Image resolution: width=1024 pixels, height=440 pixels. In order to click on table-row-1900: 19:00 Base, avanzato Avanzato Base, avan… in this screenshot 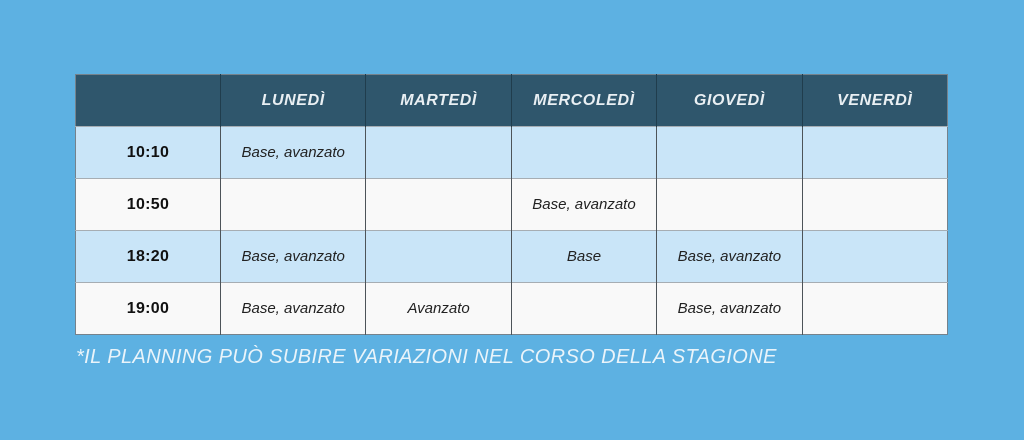, I will do `click(511, 308)`.